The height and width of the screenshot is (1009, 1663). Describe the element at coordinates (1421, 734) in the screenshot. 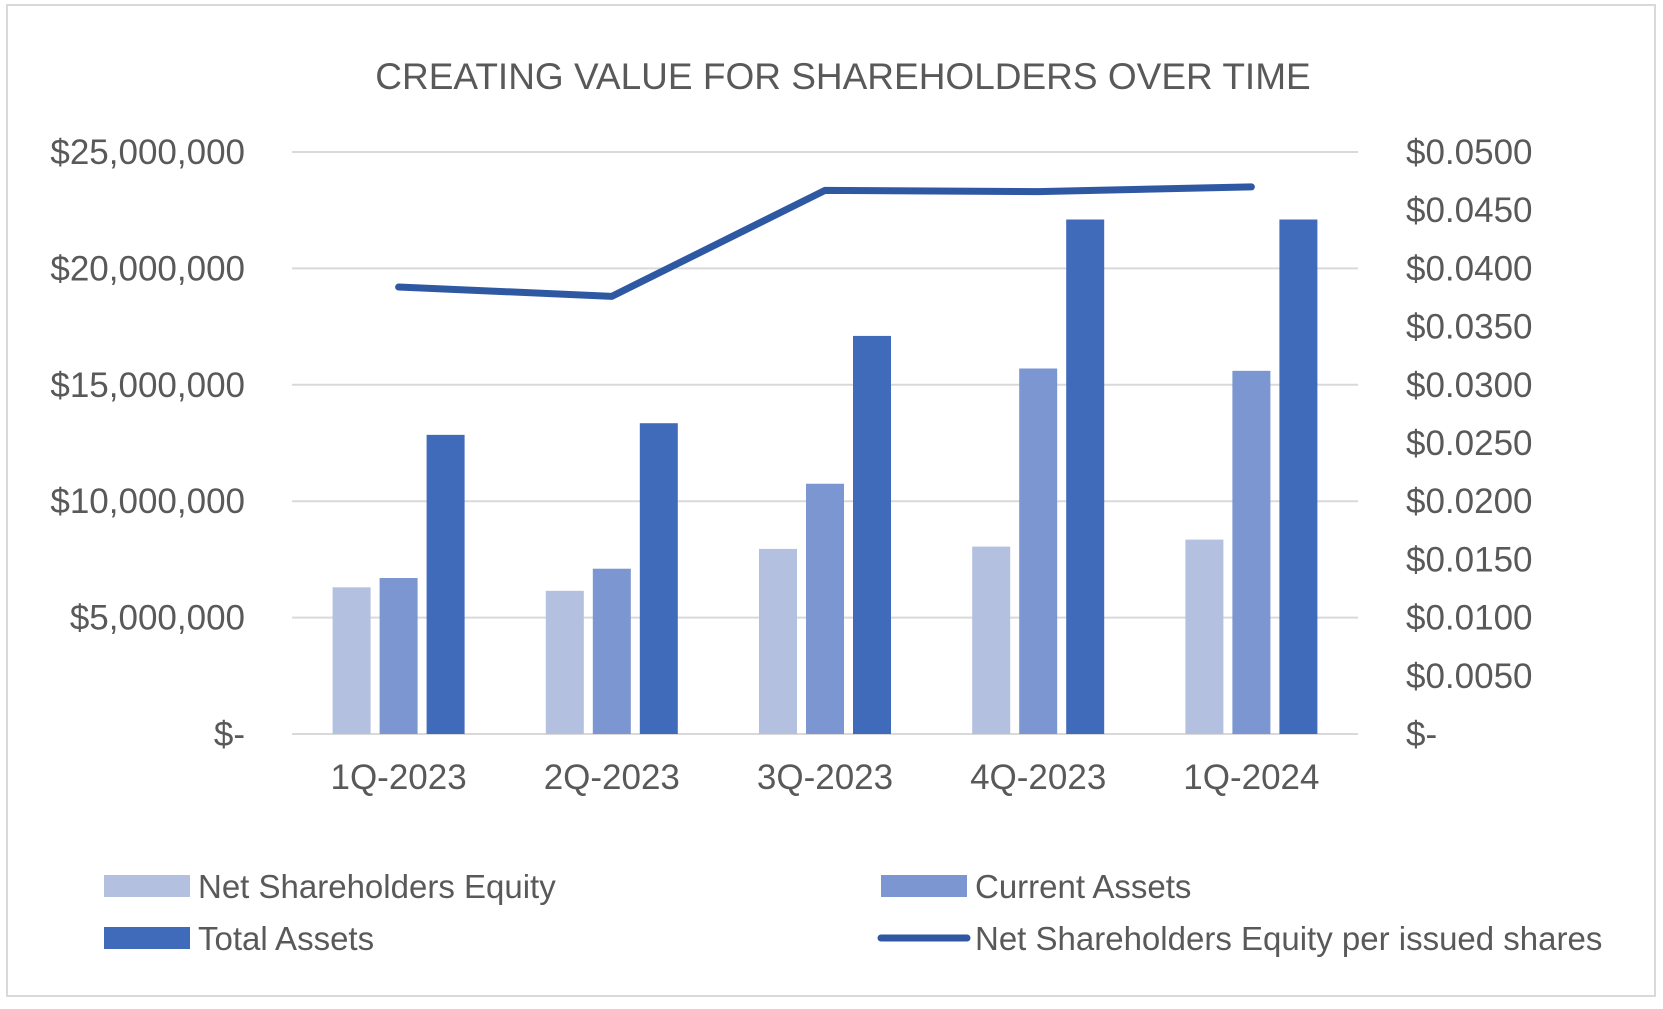

I see `right-axis-tick-label: $-` at that location.